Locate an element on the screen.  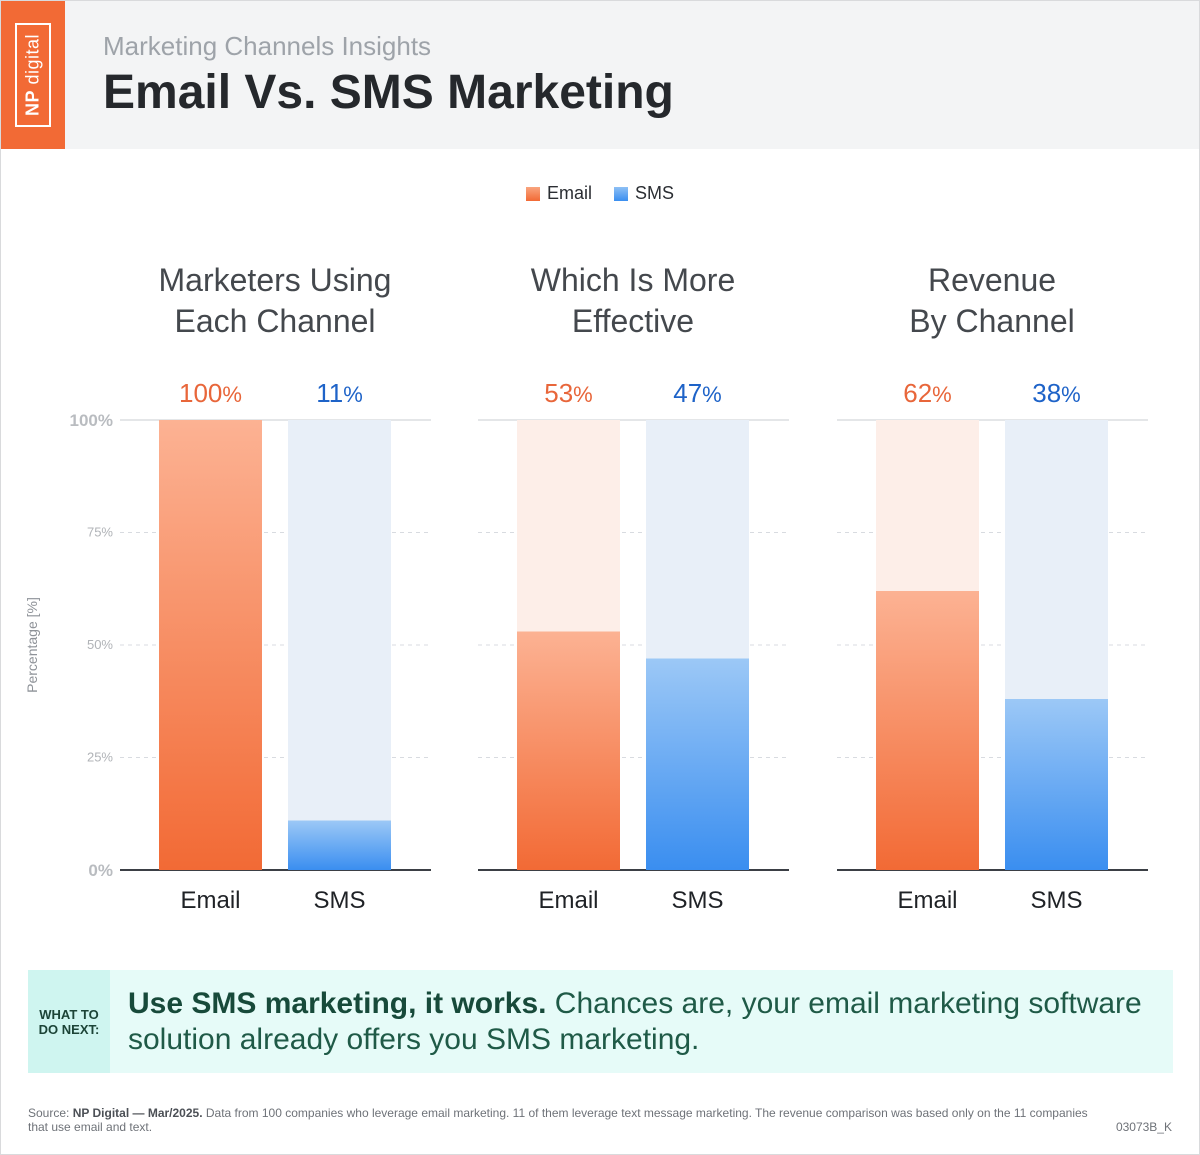
legend-item-email: Email is located at coordinates (558, 193).